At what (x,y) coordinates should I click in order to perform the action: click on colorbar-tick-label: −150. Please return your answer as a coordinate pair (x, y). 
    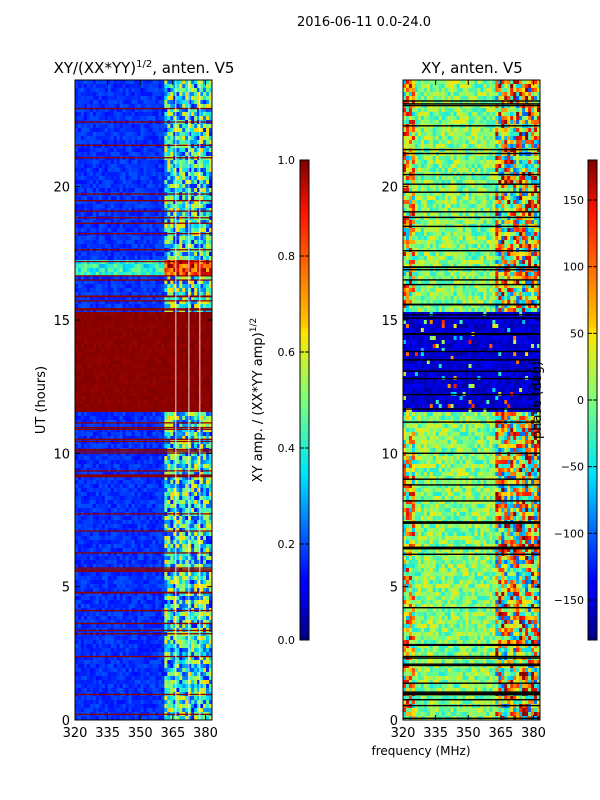
    Looking at the image, I should click on (569, 600).